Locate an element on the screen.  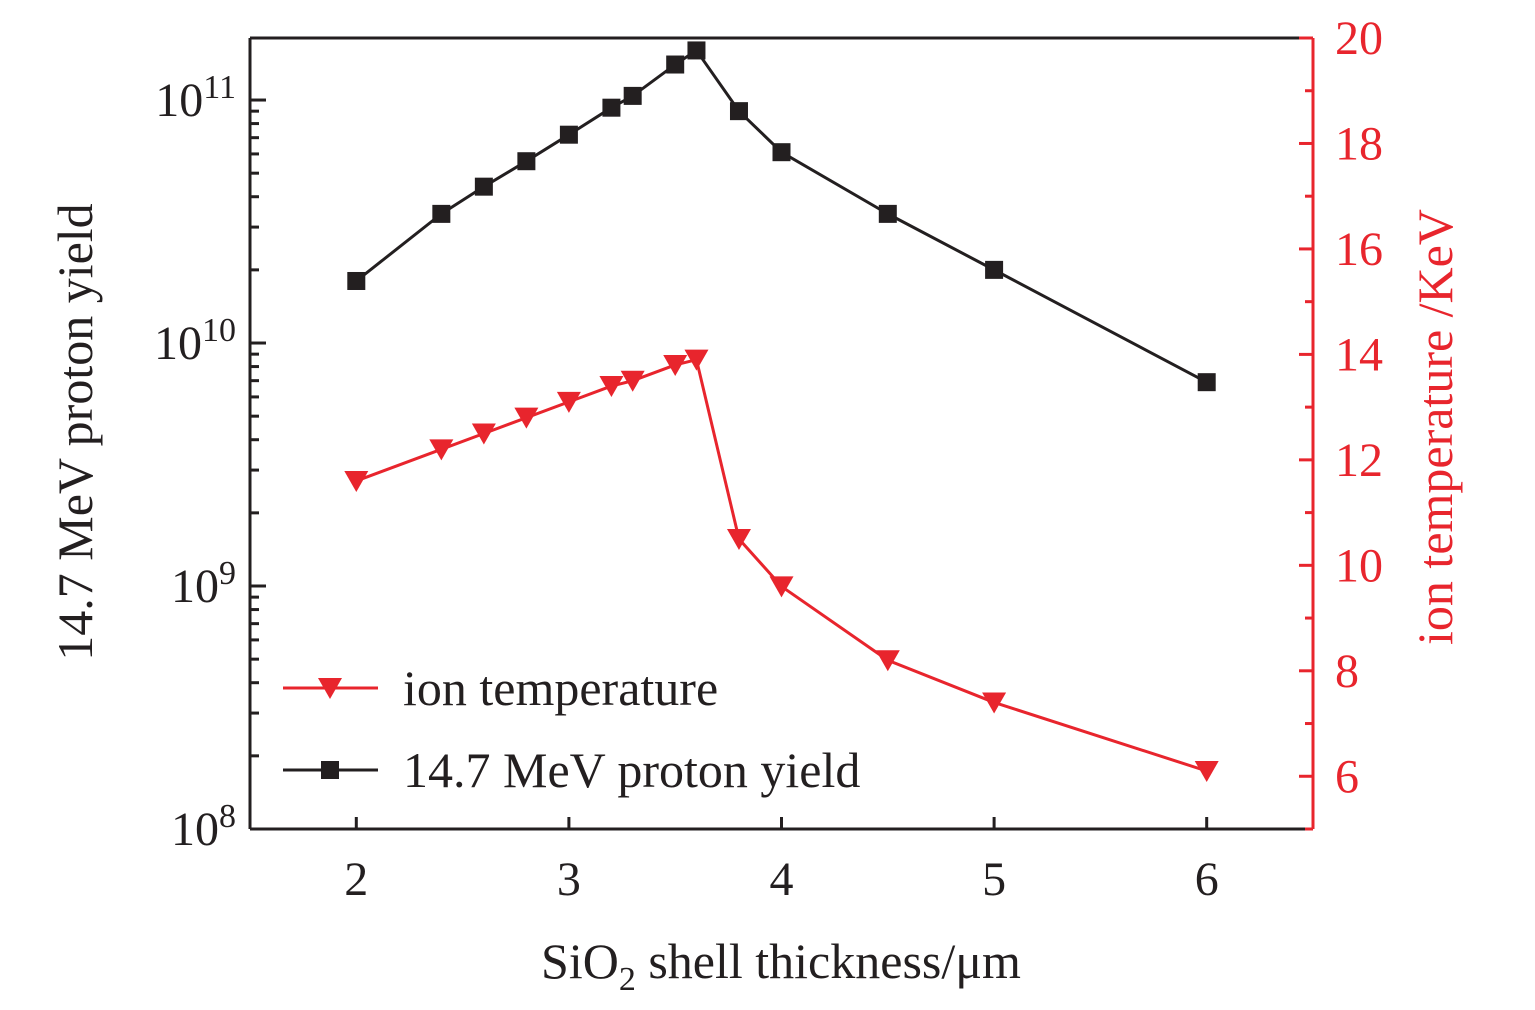
legend-item-ion-temperature: ion temperature is located at coordinates (500, 688).